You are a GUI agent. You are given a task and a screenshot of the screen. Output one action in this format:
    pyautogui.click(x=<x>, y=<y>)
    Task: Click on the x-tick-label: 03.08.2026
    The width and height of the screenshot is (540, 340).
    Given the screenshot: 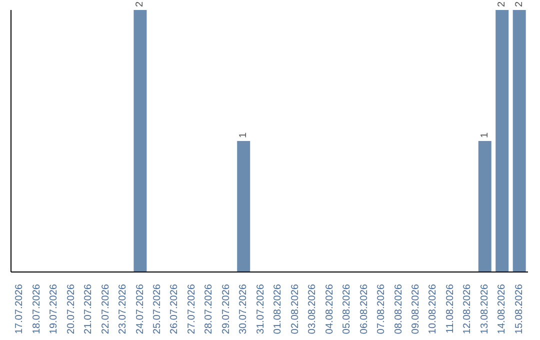 What is the action you would take?
    pyautogui.click(x=312, y=309)
    